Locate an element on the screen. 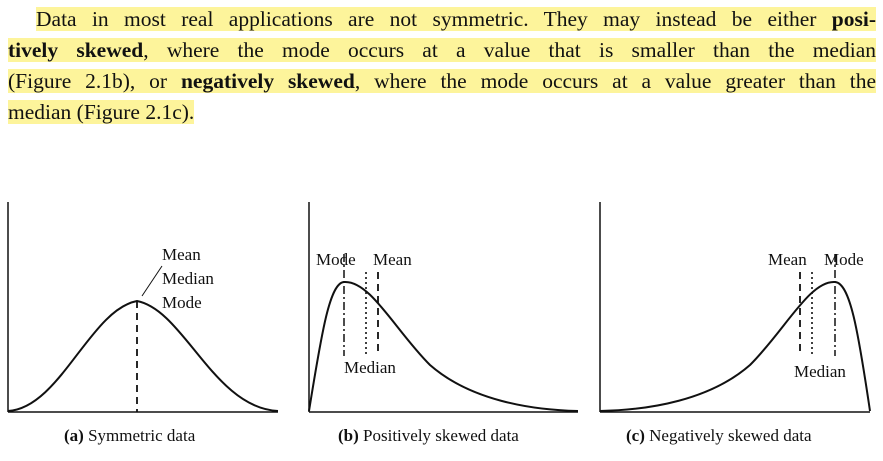 The height and width of the screenshot is (461, 883). svg-text: (b) Positively skewed data is located at coordinates (428, 435).